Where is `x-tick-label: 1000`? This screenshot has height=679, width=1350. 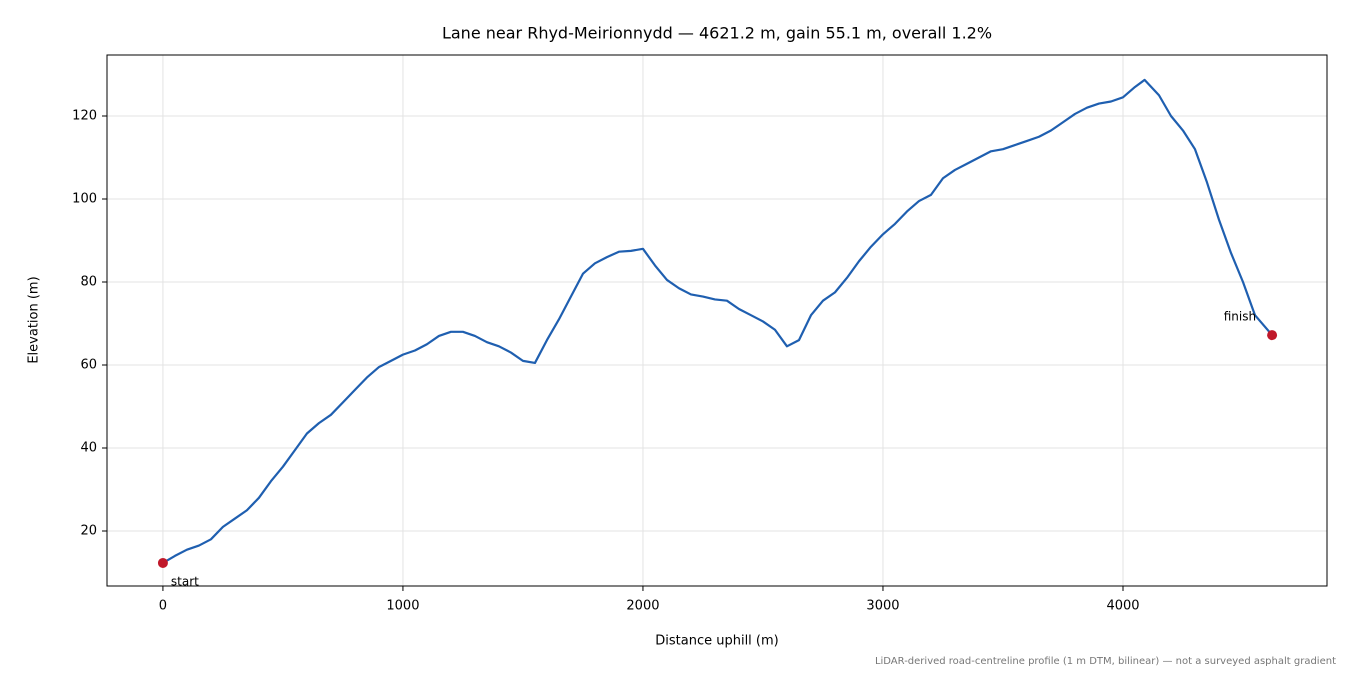
x-tick-label: 1000 is located at coordinates (402, 606).